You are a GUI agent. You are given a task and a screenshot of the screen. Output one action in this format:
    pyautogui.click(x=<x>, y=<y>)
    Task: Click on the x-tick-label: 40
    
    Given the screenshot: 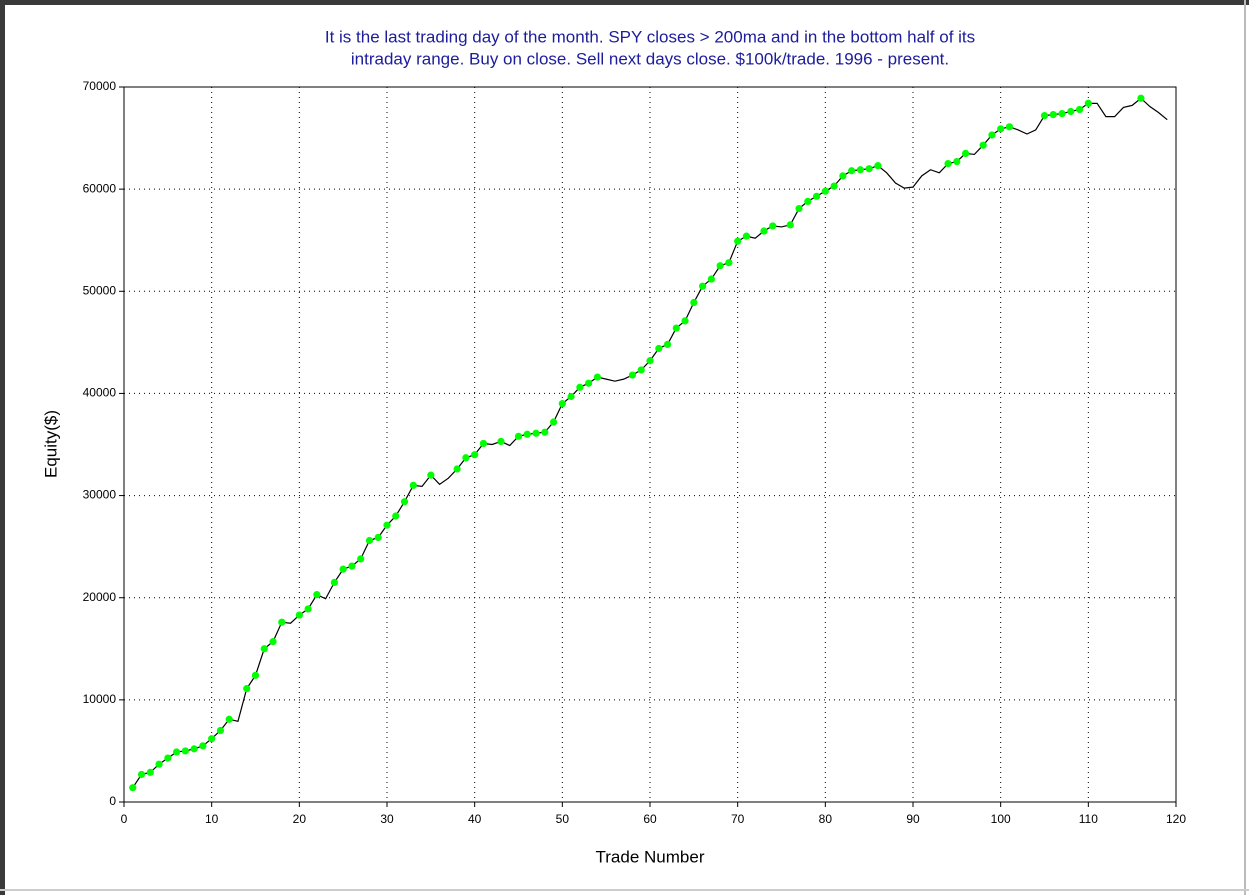 What is the action you would take?
    pyautogui.click(x=475, y=819)
    